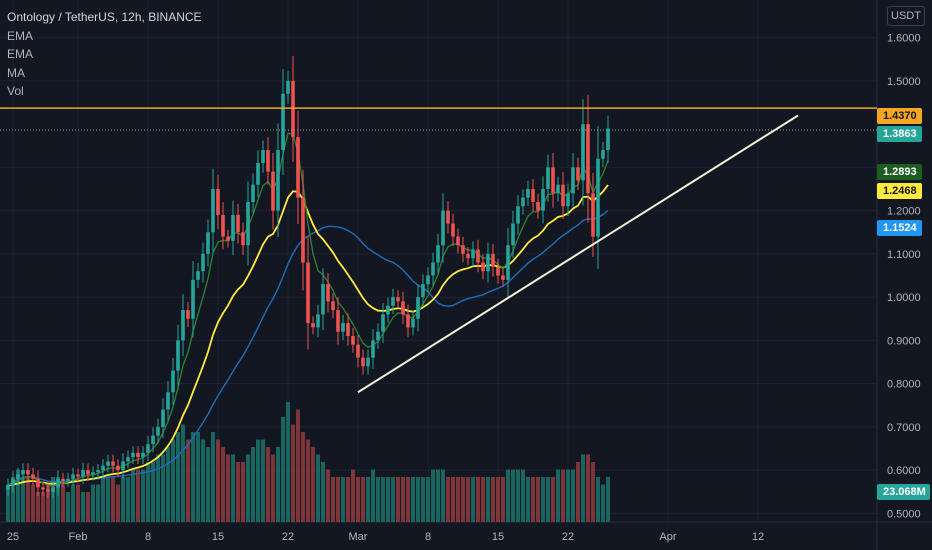 This screenshot has height=550, width=932. Describe the element at coordinates (15, 91) in the screenshot. I see `legend-volume: Vol` at that location.